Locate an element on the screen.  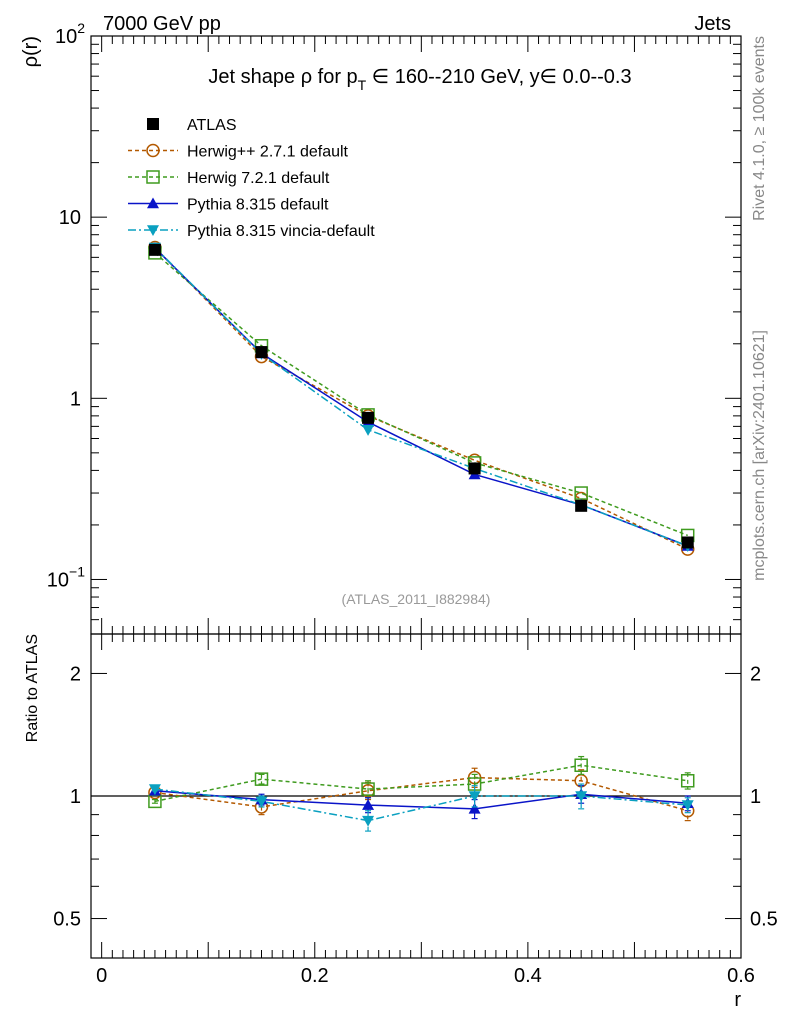
legend-label: ATLAS is located at coordinates (212, 125).